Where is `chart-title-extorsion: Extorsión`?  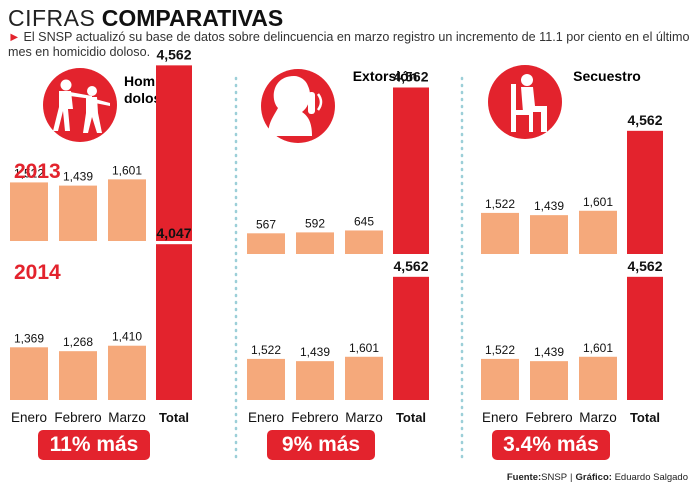 chart-title-extorsion: Extorsión is located at coordinates (385, 76).